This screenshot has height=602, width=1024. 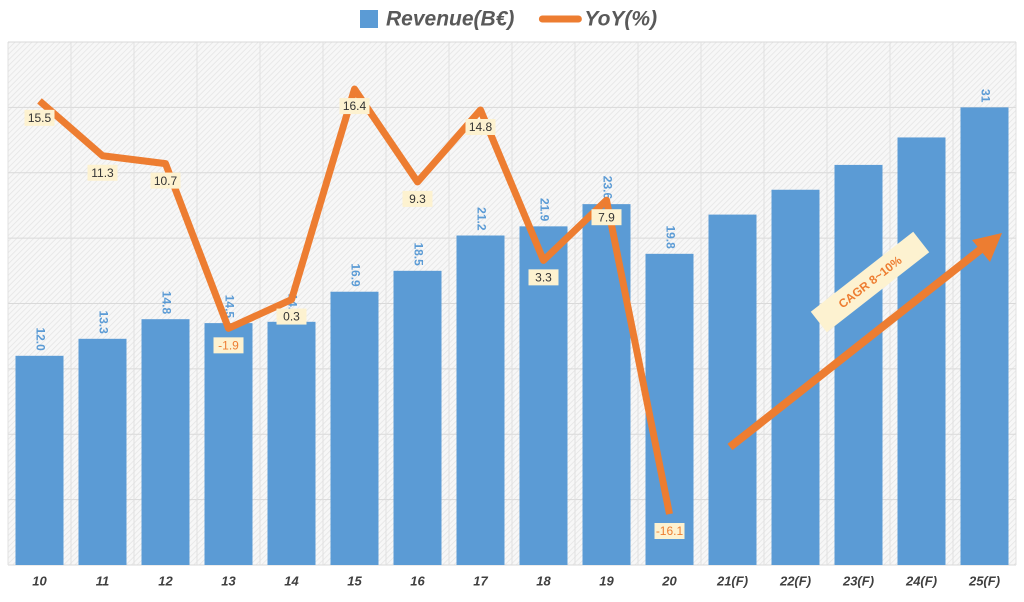 I want to click on line-value: 14.8, so click(x=481, y=127).